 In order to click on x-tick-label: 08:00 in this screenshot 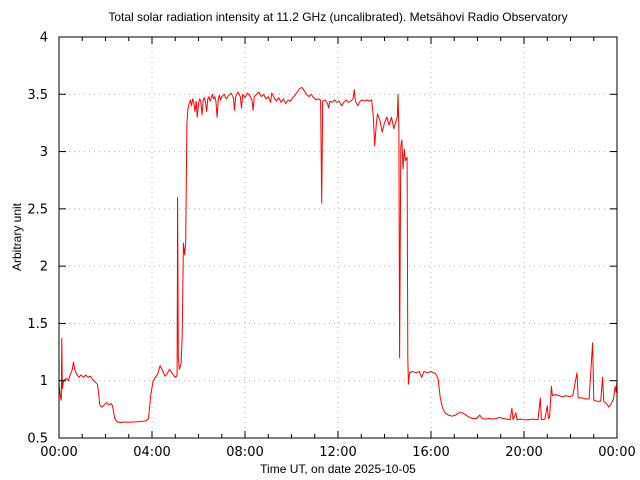, I will do `click(244, 452)`.